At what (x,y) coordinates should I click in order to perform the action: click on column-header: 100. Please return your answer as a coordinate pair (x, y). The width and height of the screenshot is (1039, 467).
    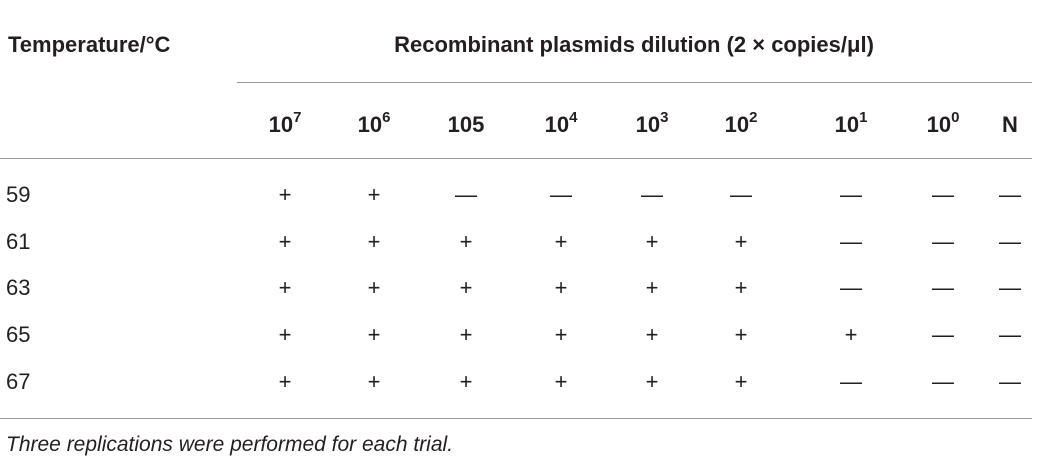
    Looking at the image, I should click on (943, 123).